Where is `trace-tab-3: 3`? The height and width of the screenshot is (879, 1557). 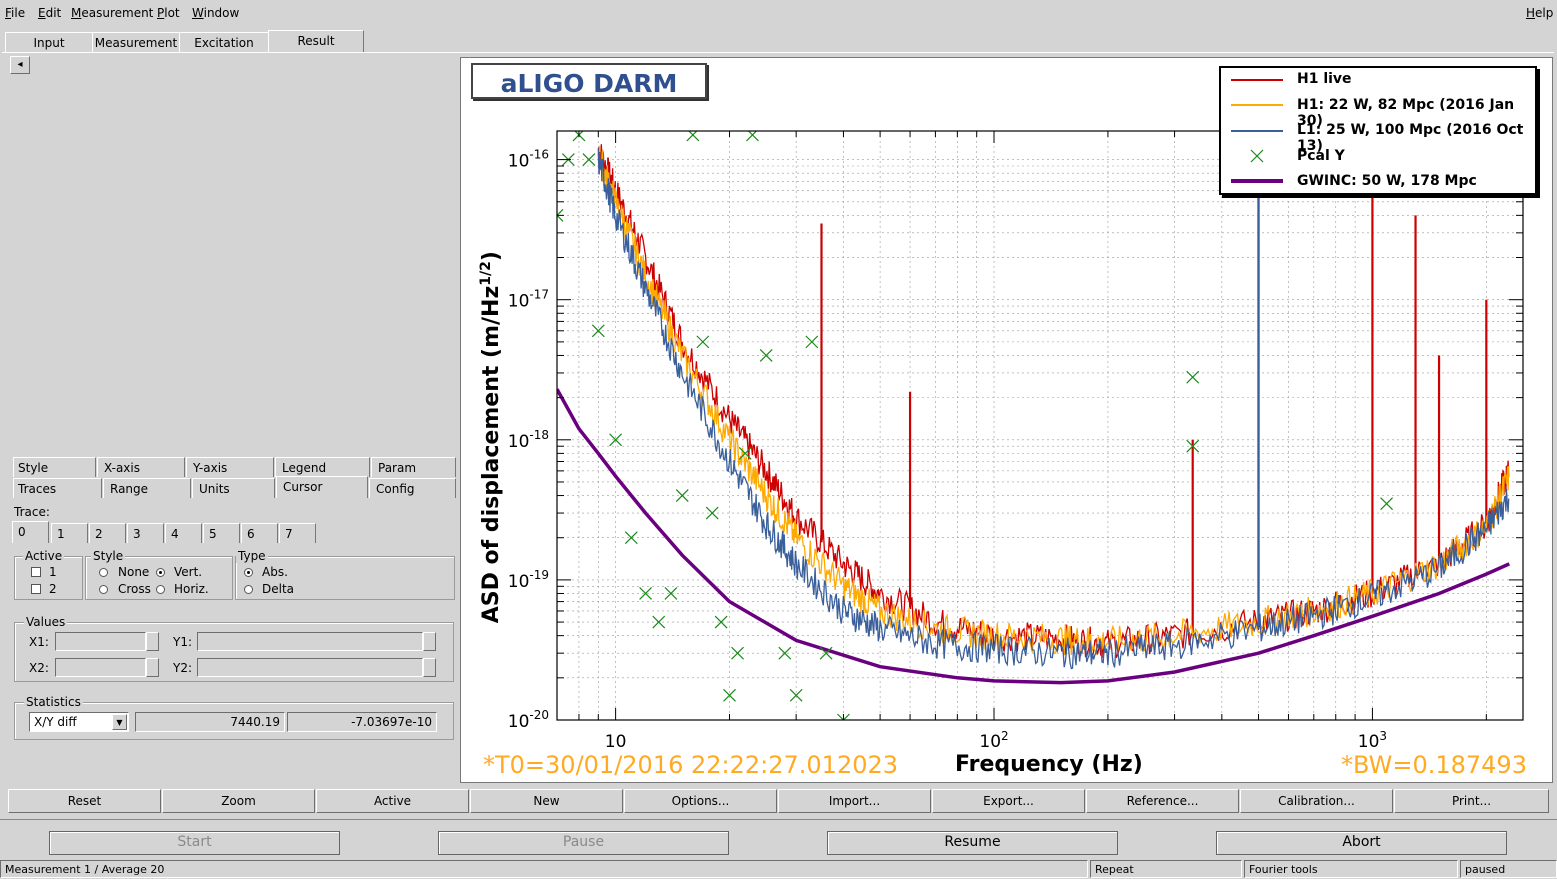 trace-tab-3: 3 is located at coordinates (145, 533).